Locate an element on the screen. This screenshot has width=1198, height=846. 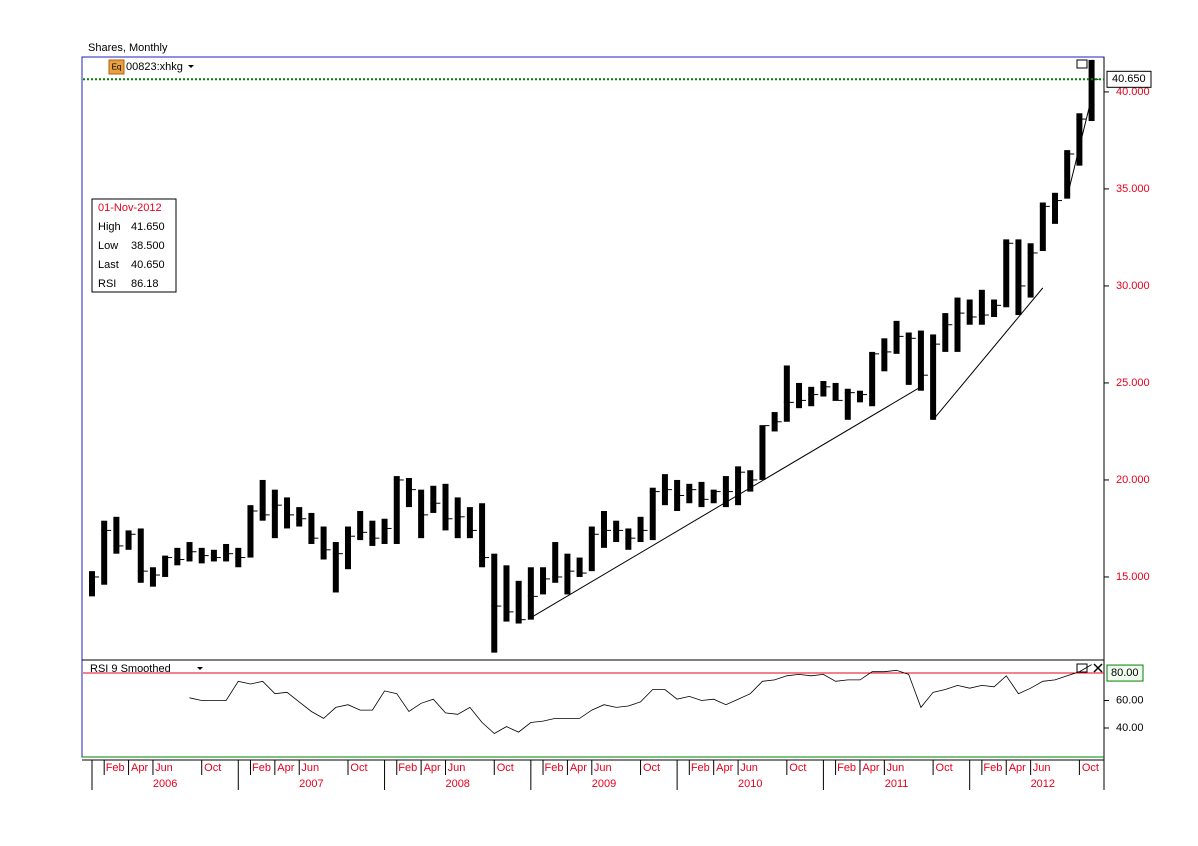
close is located at coordinates (1098, 668).